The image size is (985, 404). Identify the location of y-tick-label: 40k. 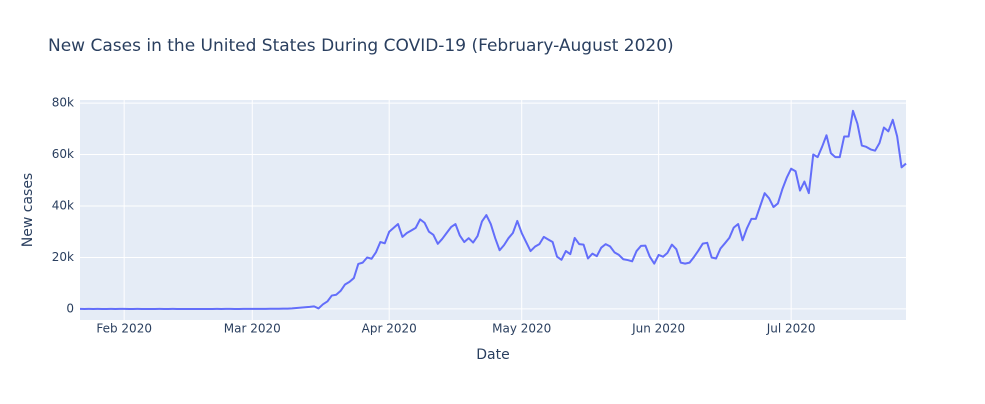
(63, 206).